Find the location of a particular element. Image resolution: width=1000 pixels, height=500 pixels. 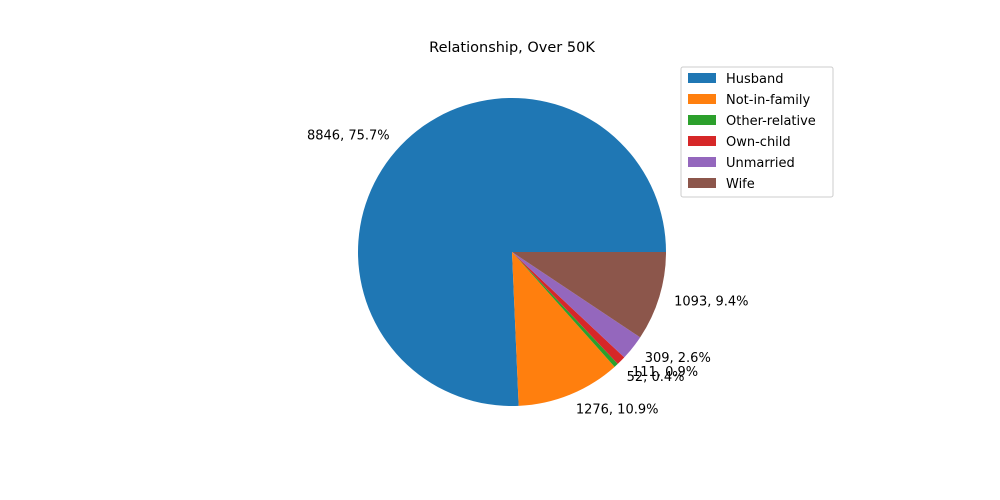

slice-label: 8846, 75.7% is located at coordinates (348, 135).